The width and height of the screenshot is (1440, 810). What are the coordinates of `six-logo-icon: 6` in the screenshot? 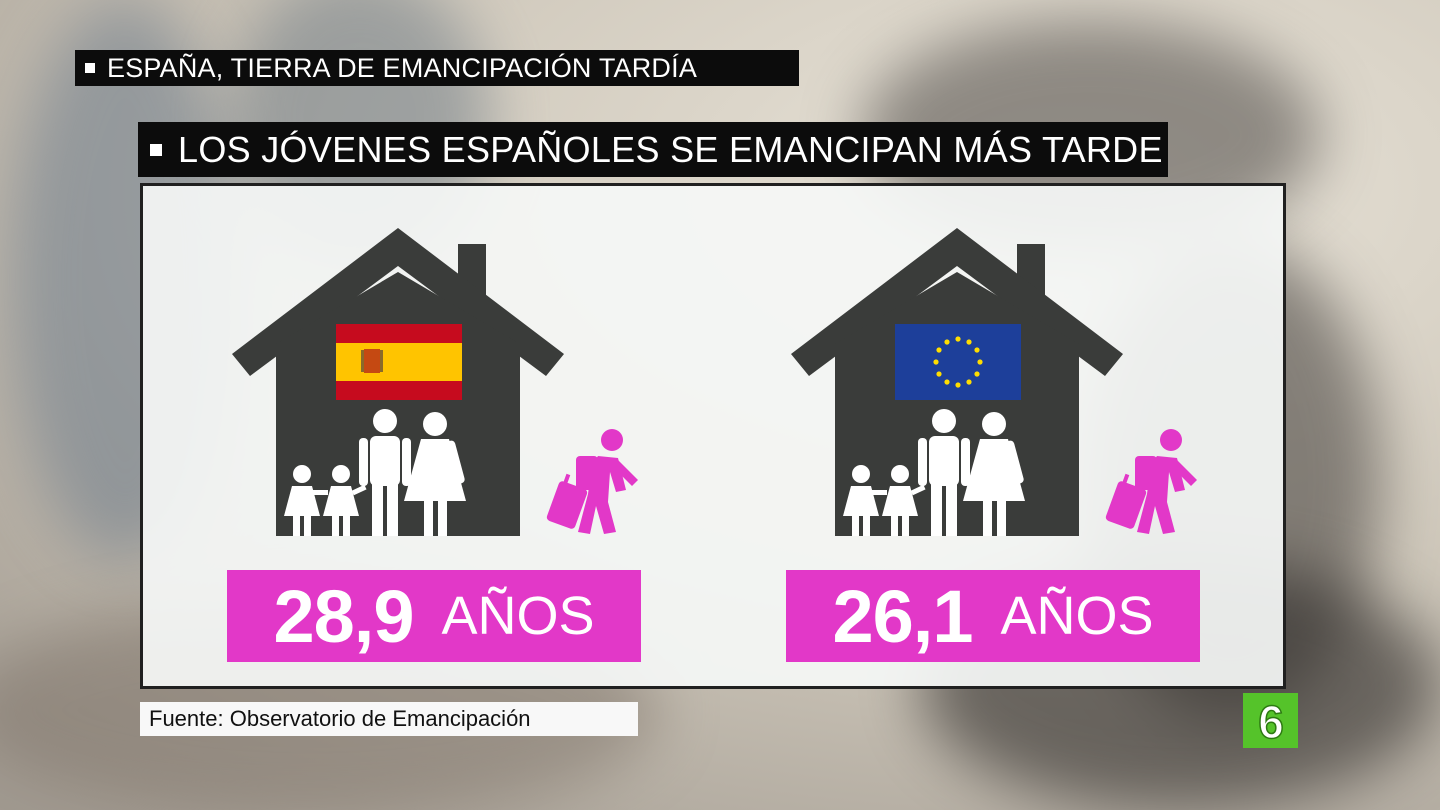 It's located at (1270, 721).